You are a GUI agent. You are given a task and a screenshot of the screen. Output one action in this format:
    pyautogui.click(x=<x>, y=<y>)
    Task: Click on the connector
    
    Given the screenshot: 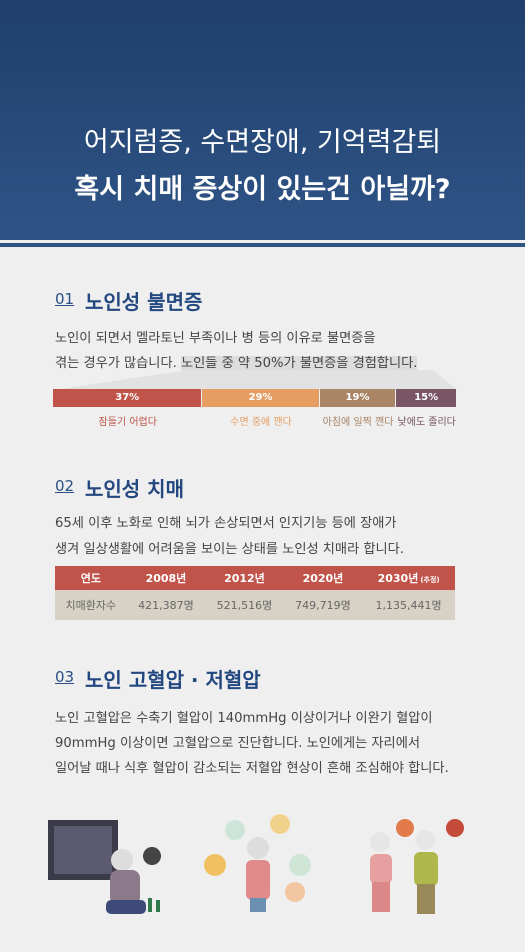 What is the action you would take?
    pyautogui.click(x=255, y=380)
    